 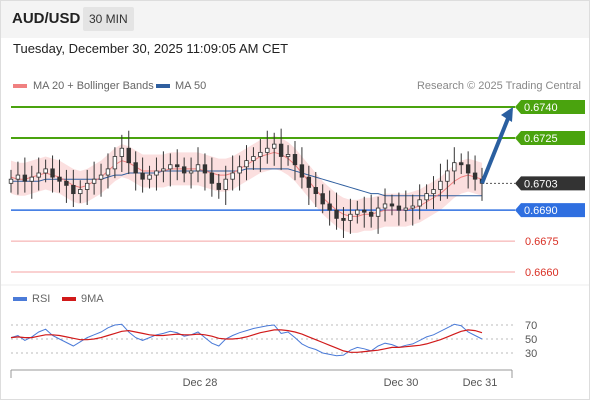 I want to click on x-tick-label: Dec 30, so click(x=401, y=383).